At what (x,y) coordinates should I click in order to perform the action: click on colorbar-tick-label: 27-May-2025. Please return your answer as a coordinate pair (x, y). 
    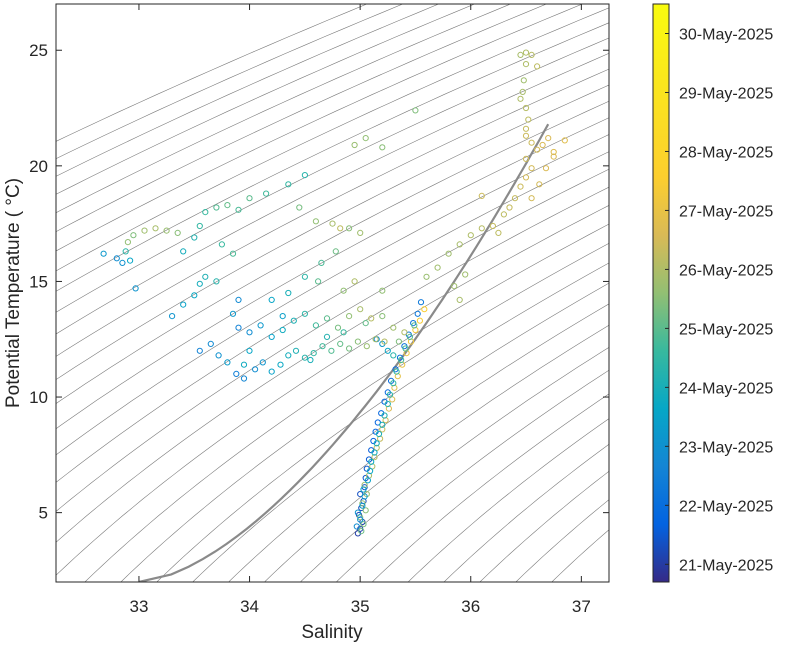
    Looking at the image, I should click on (726, 211).